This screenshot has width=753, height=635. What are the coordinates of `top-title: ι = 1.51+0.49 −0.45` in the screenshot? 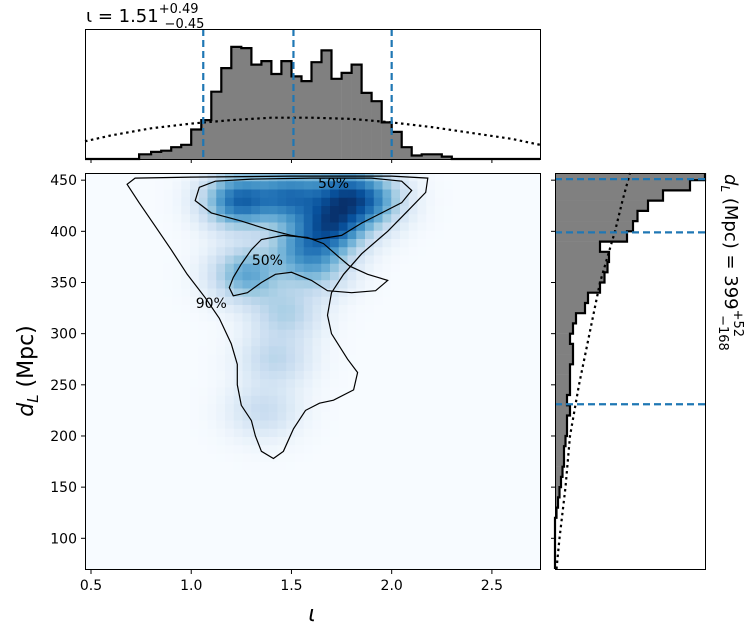 It's located at (145, 17).